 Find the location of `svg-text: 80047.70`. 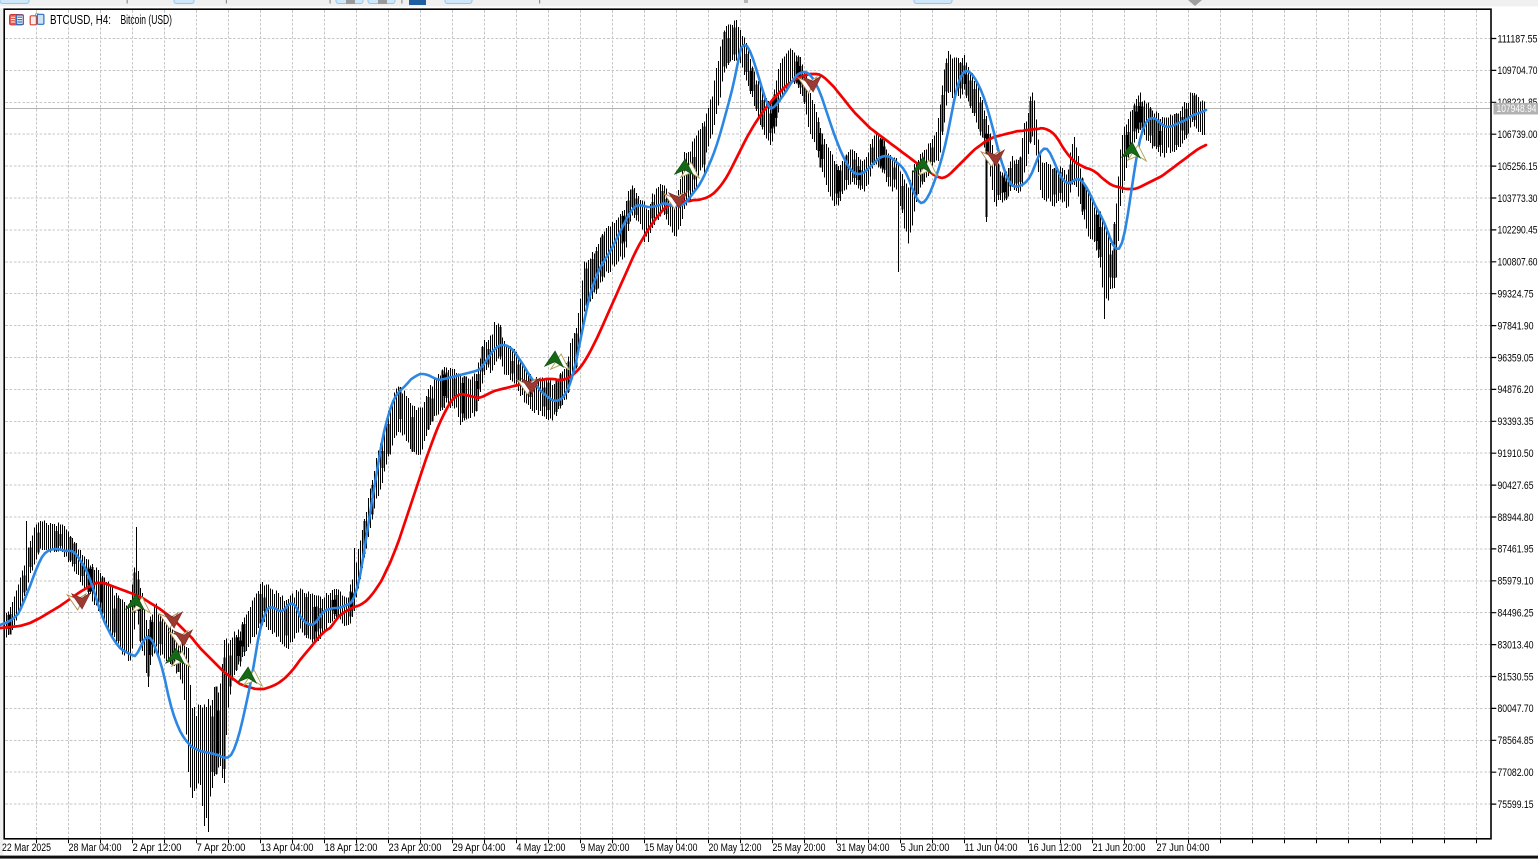

svg-text: 80047.70 is located at coordinates (1516, 709).